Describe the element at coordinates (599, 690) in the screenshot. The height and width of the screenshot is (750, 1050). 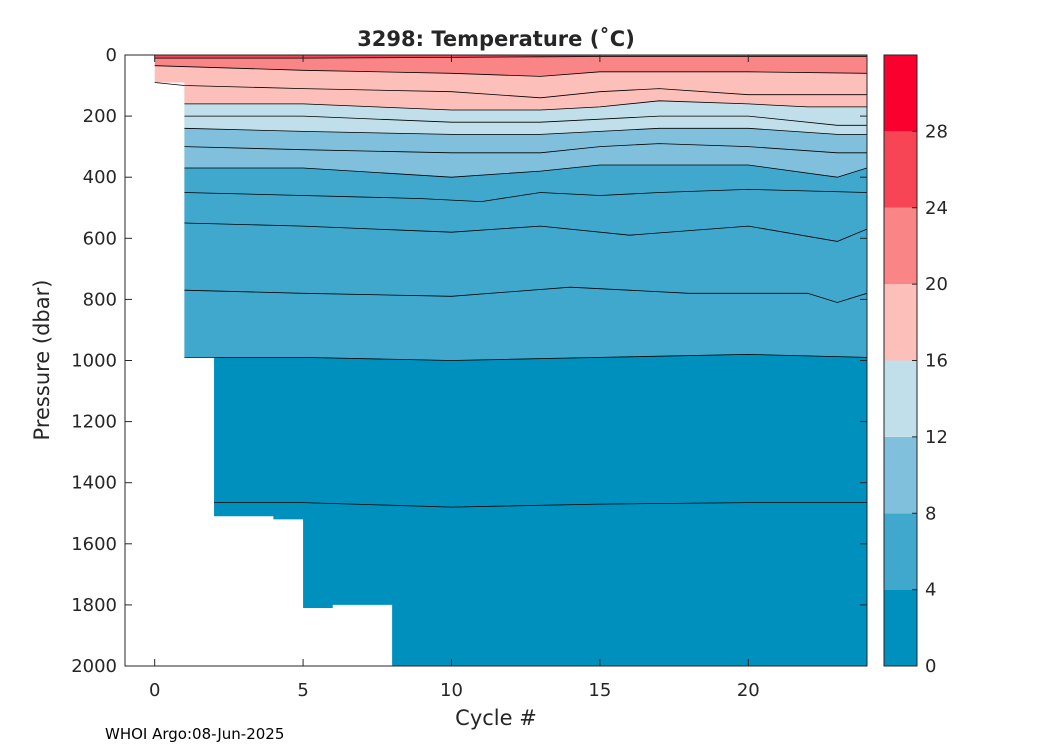
I see `x-tick-label: 15` at that location.